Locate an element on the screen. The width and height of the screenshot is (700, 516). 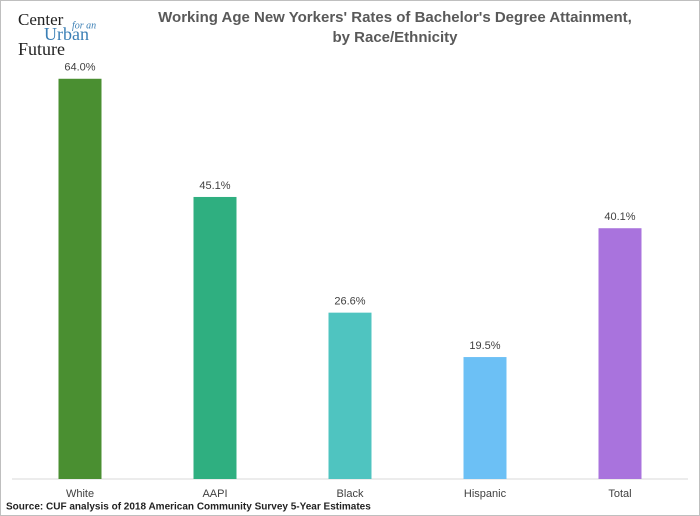
logo-text: Future is located at coordinates (41, 49).